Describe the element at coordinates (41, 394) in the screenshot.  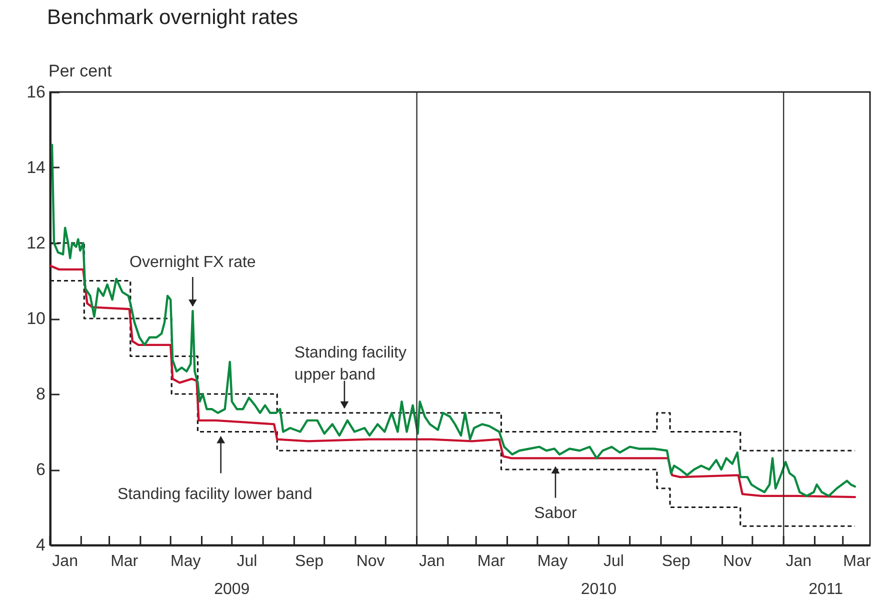
I see `y-tick-label: 8` at that location.